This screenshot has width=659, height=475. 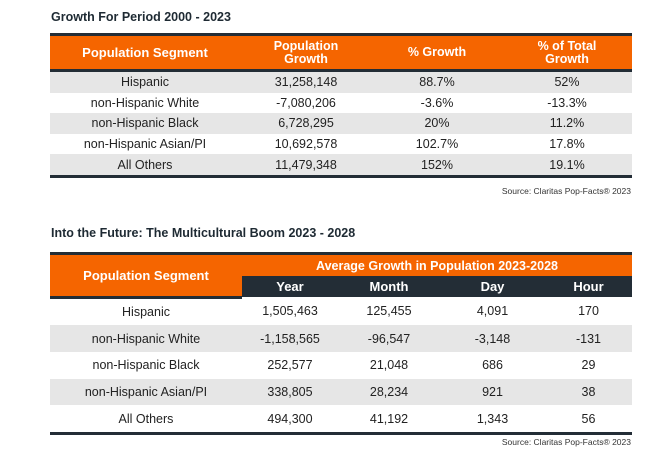 I want to click on cell-pct-growth: 20%, so click(x=437, y=123).